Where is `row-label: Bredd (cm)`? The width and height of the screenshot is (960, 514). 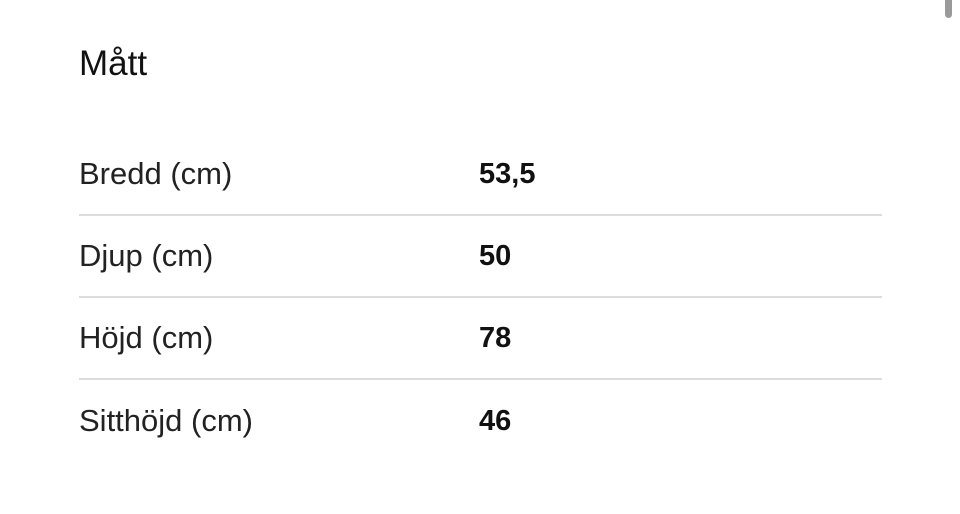
row-label: Bredd (cm) is located at coordinates (156, 173).